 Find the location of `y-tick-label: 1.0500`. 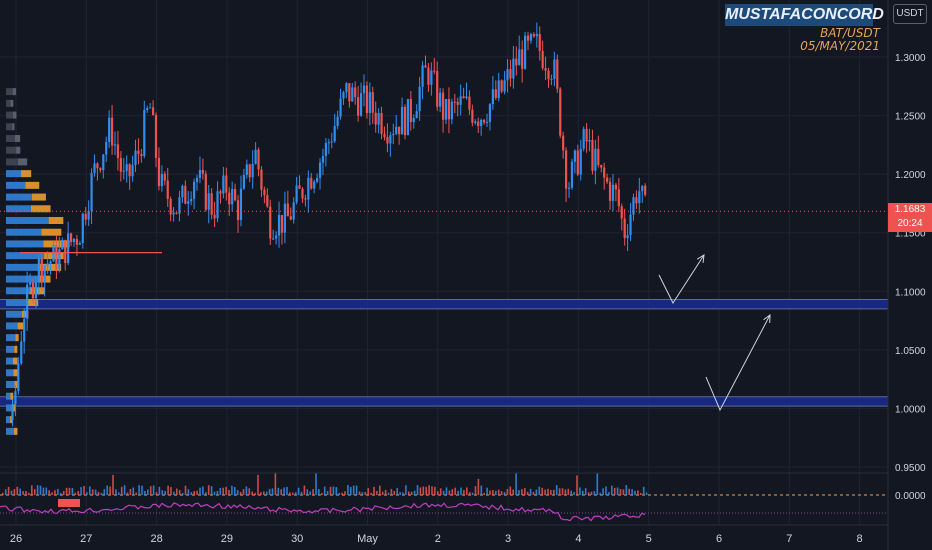

y-tick-label: 1.0500 is located at coordinates (910, 351).